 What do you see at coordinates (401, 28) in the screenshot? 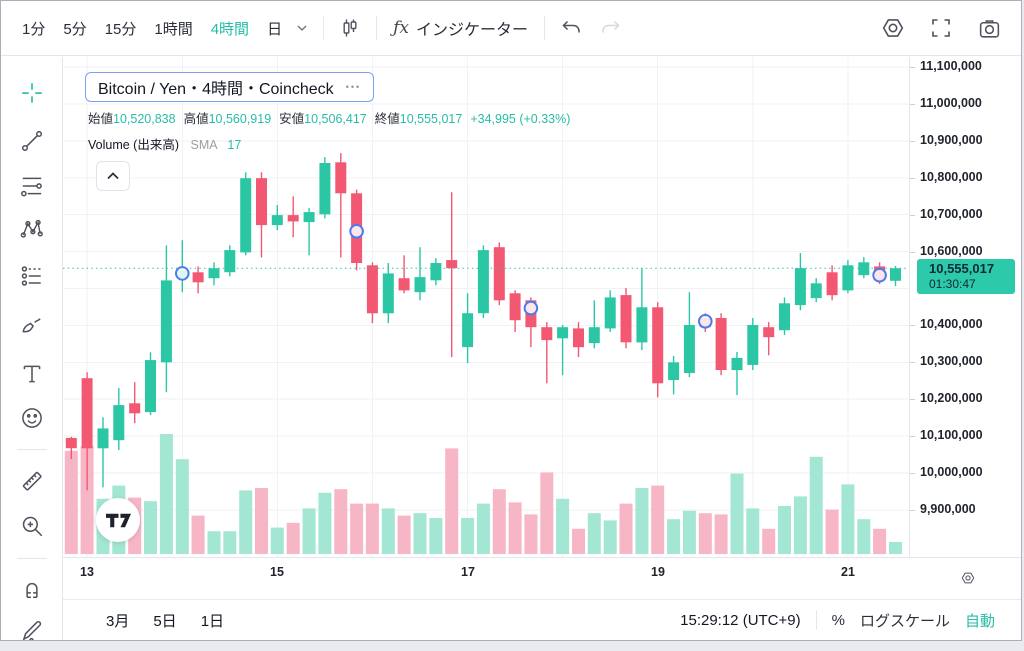
I see `fx-icon: ƒx` at bounding box center [401, 28].